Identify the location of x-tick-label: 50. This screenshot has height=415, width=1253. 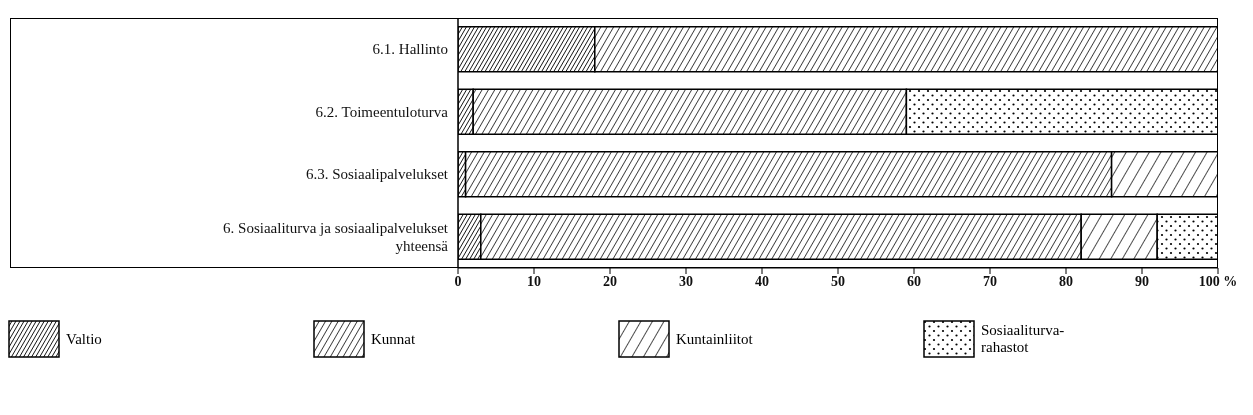
(838, 281).